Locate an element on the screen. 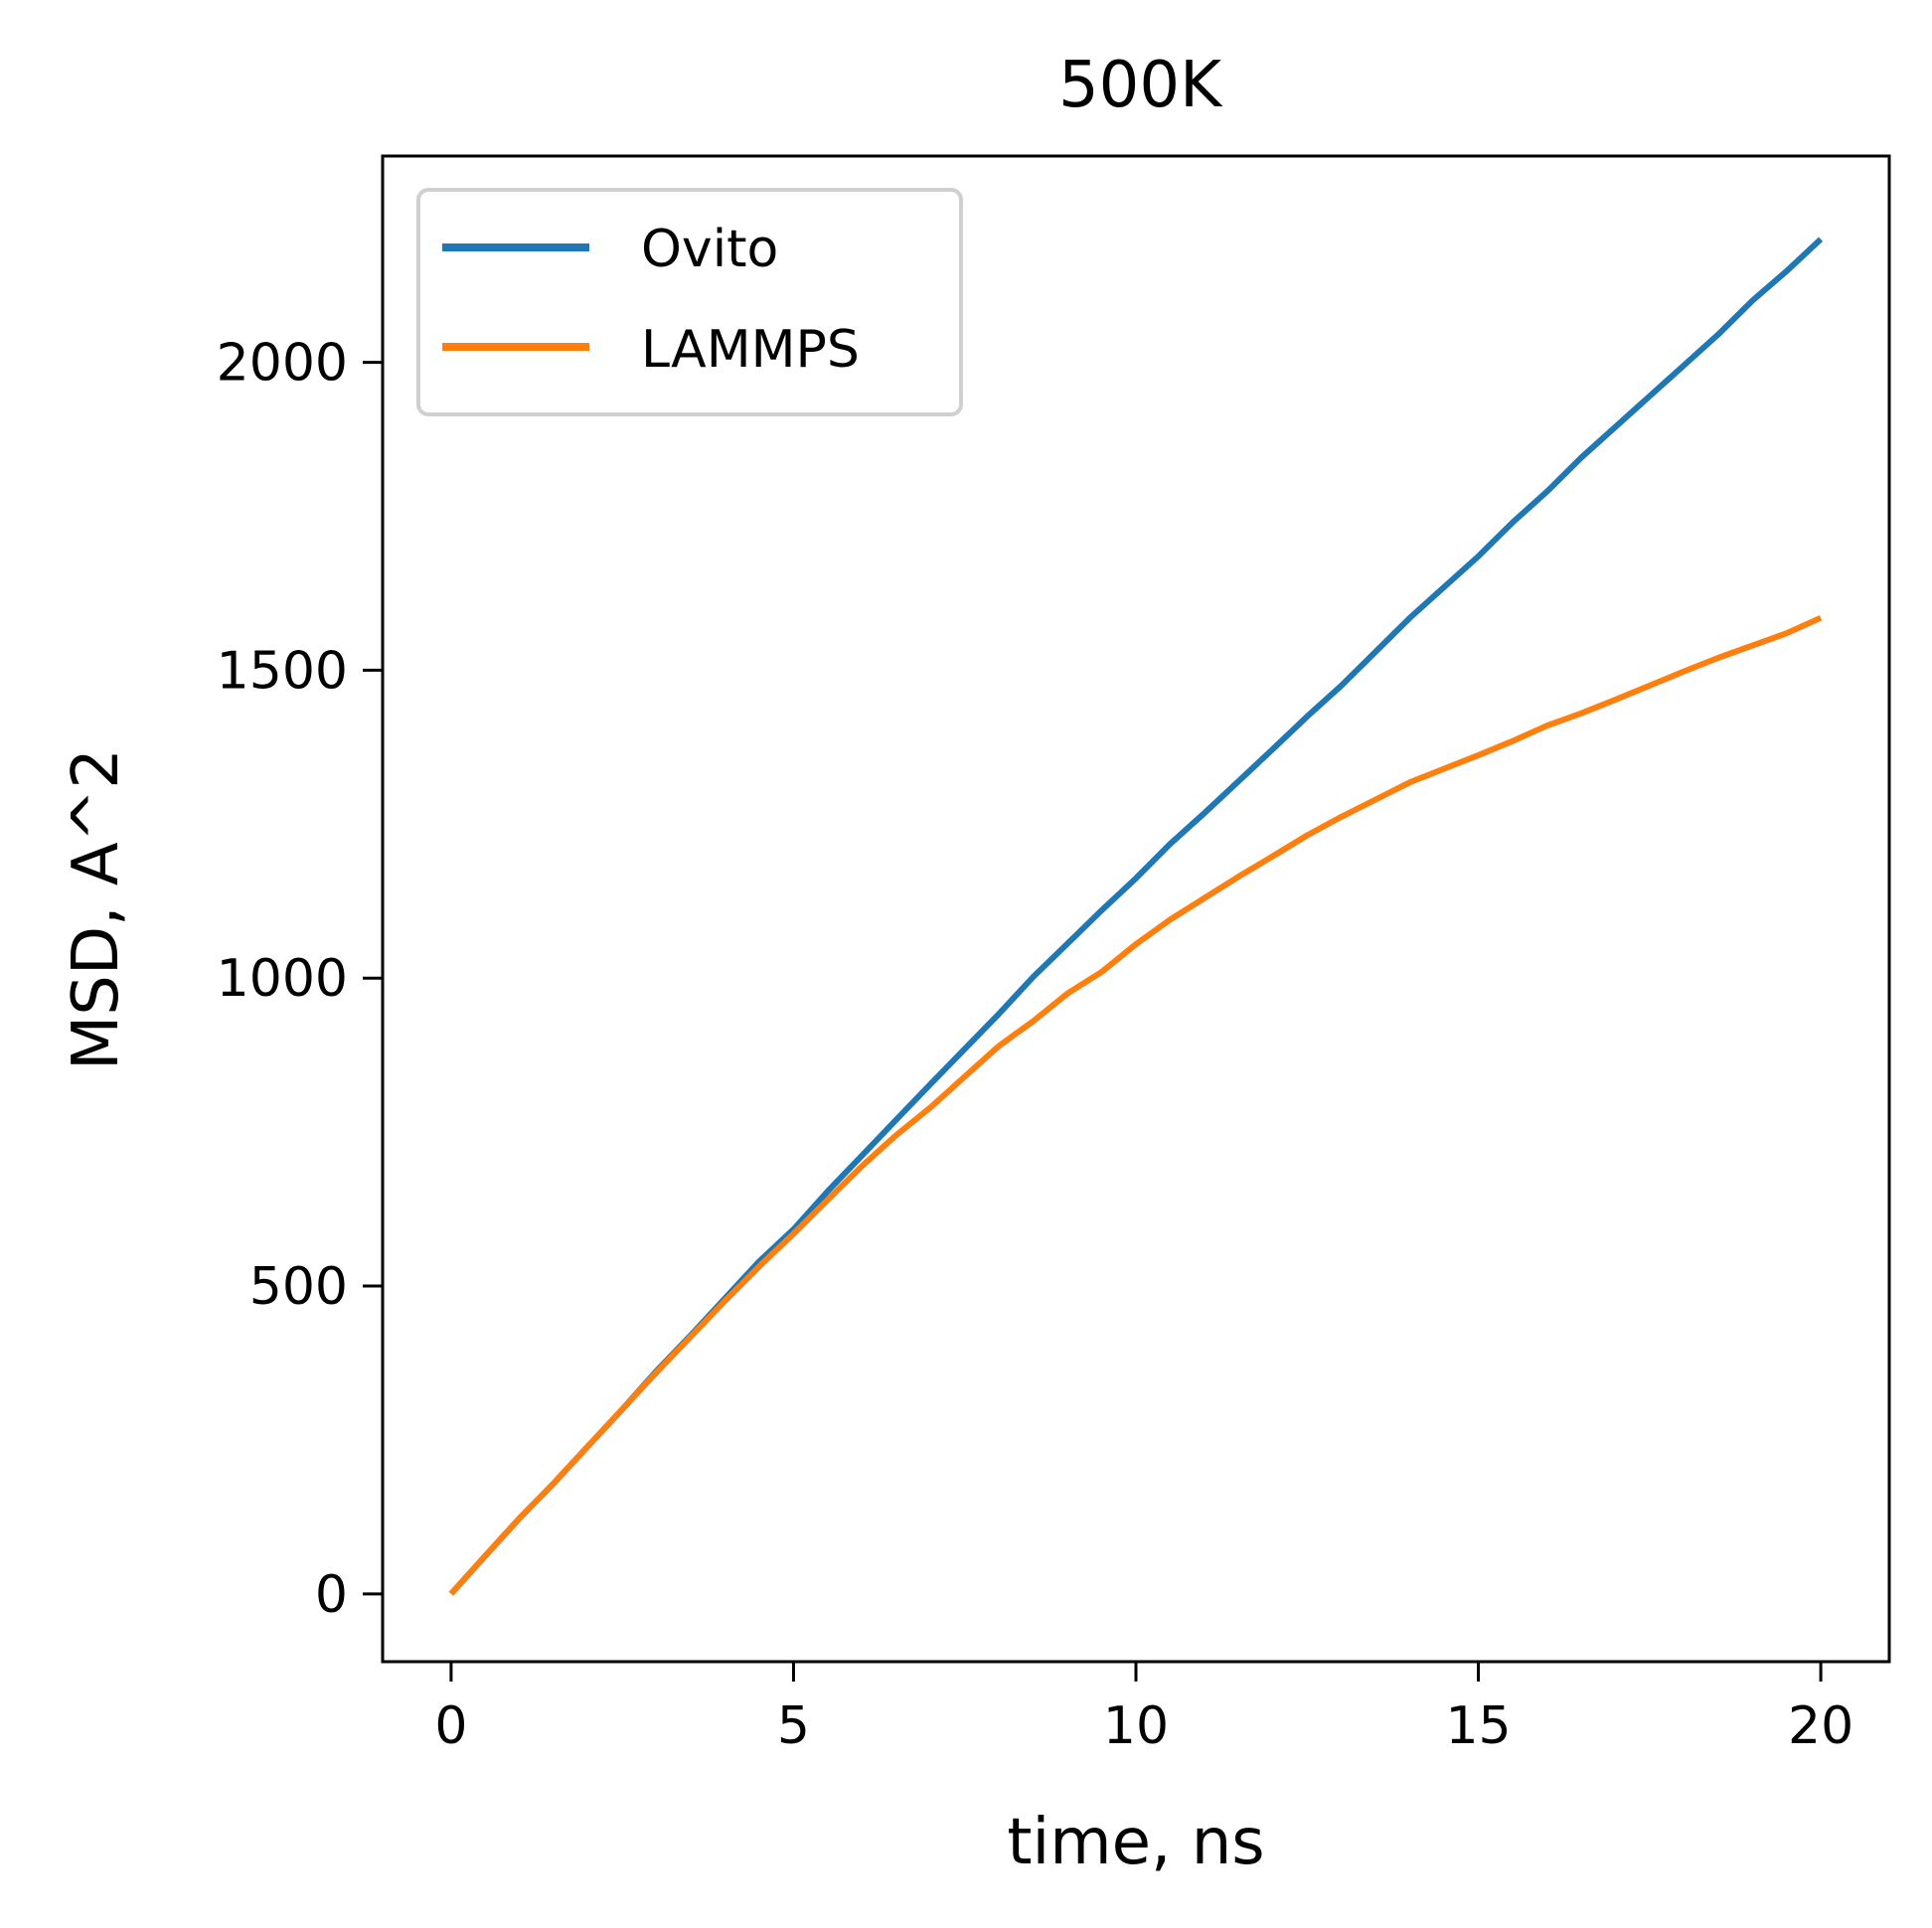 The height and width of the screenshot is (1928, 1932). chart-title: 500K is located at coordinates (1140, 85).